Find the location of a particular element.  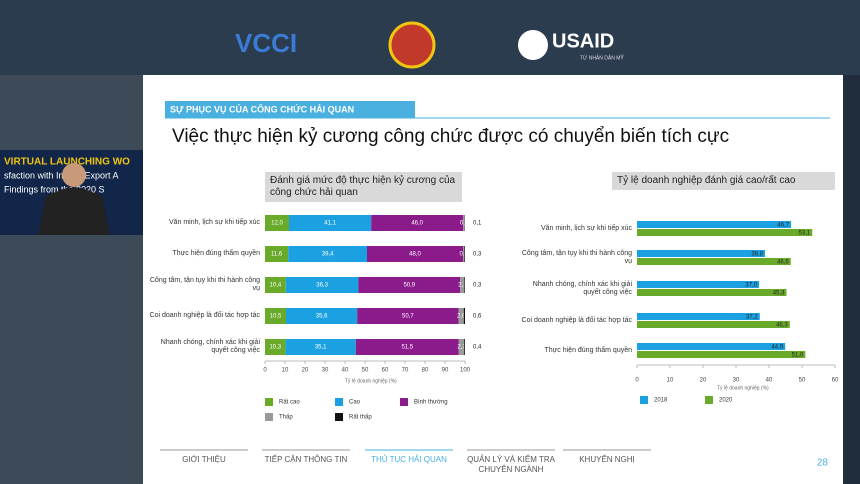

section-bar is located at coordinates (290, 109).